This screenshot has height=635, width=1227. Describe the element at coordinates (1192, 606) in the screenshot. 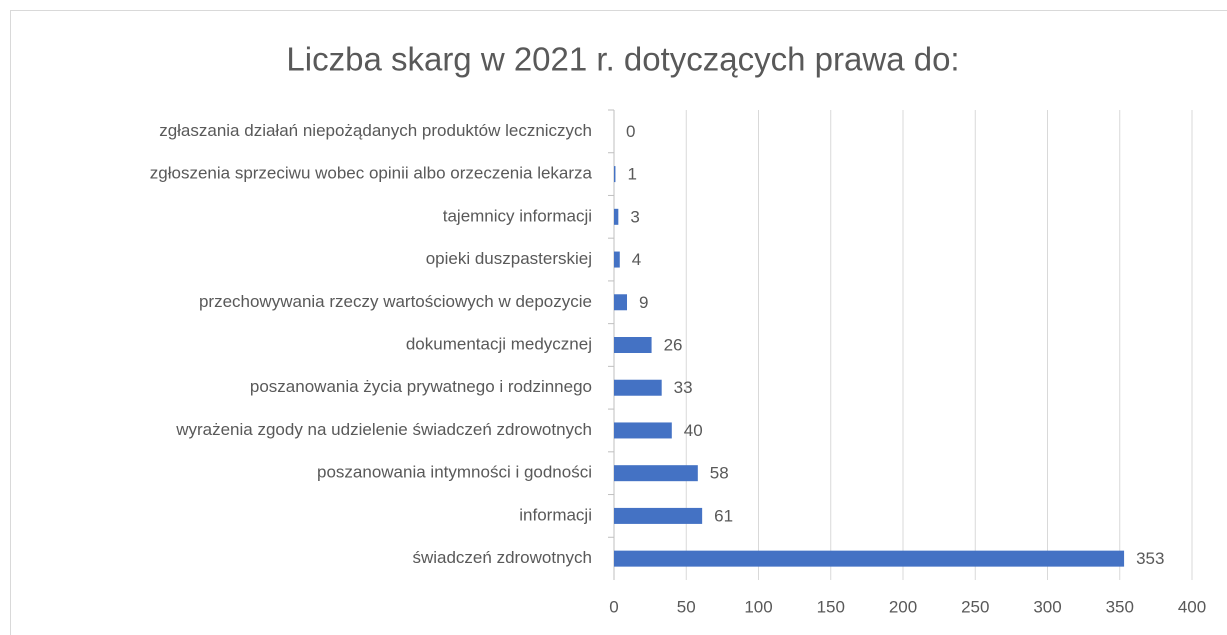

I see `x-tick-label: 400` at that location.